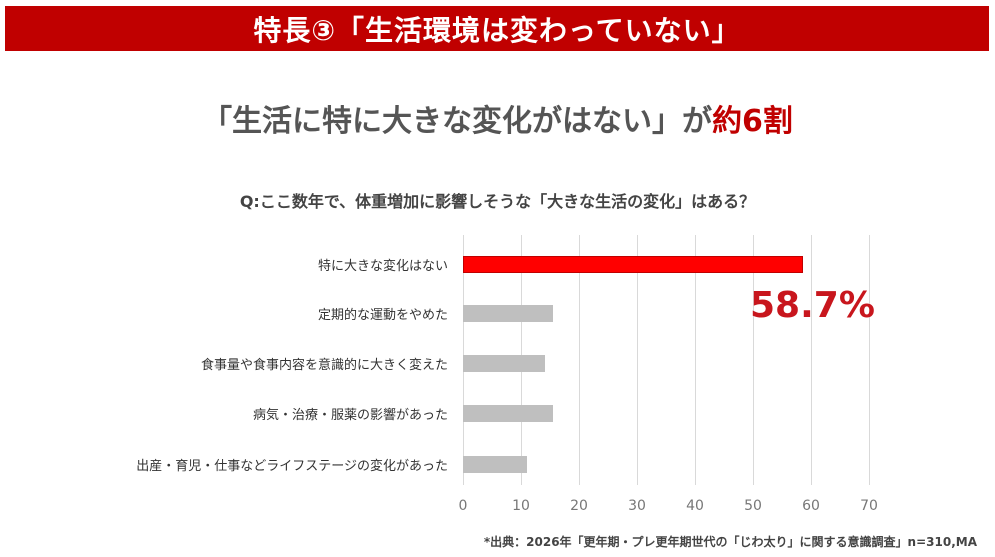 This screenshot has width=995, height=557. I want to click on headline-highlight: 約6割, so click(752, 121).